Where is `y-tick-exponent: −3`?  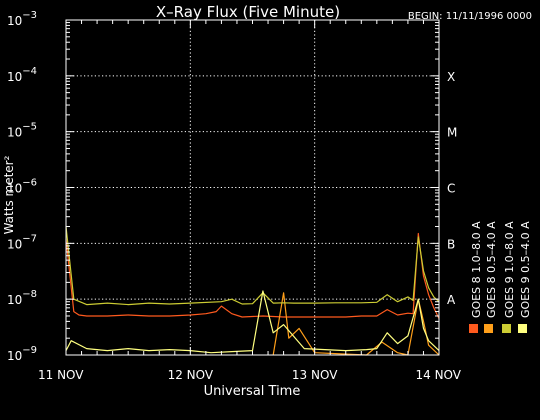 y-tick-exponent: −3 is located at coordinates (29, 15).